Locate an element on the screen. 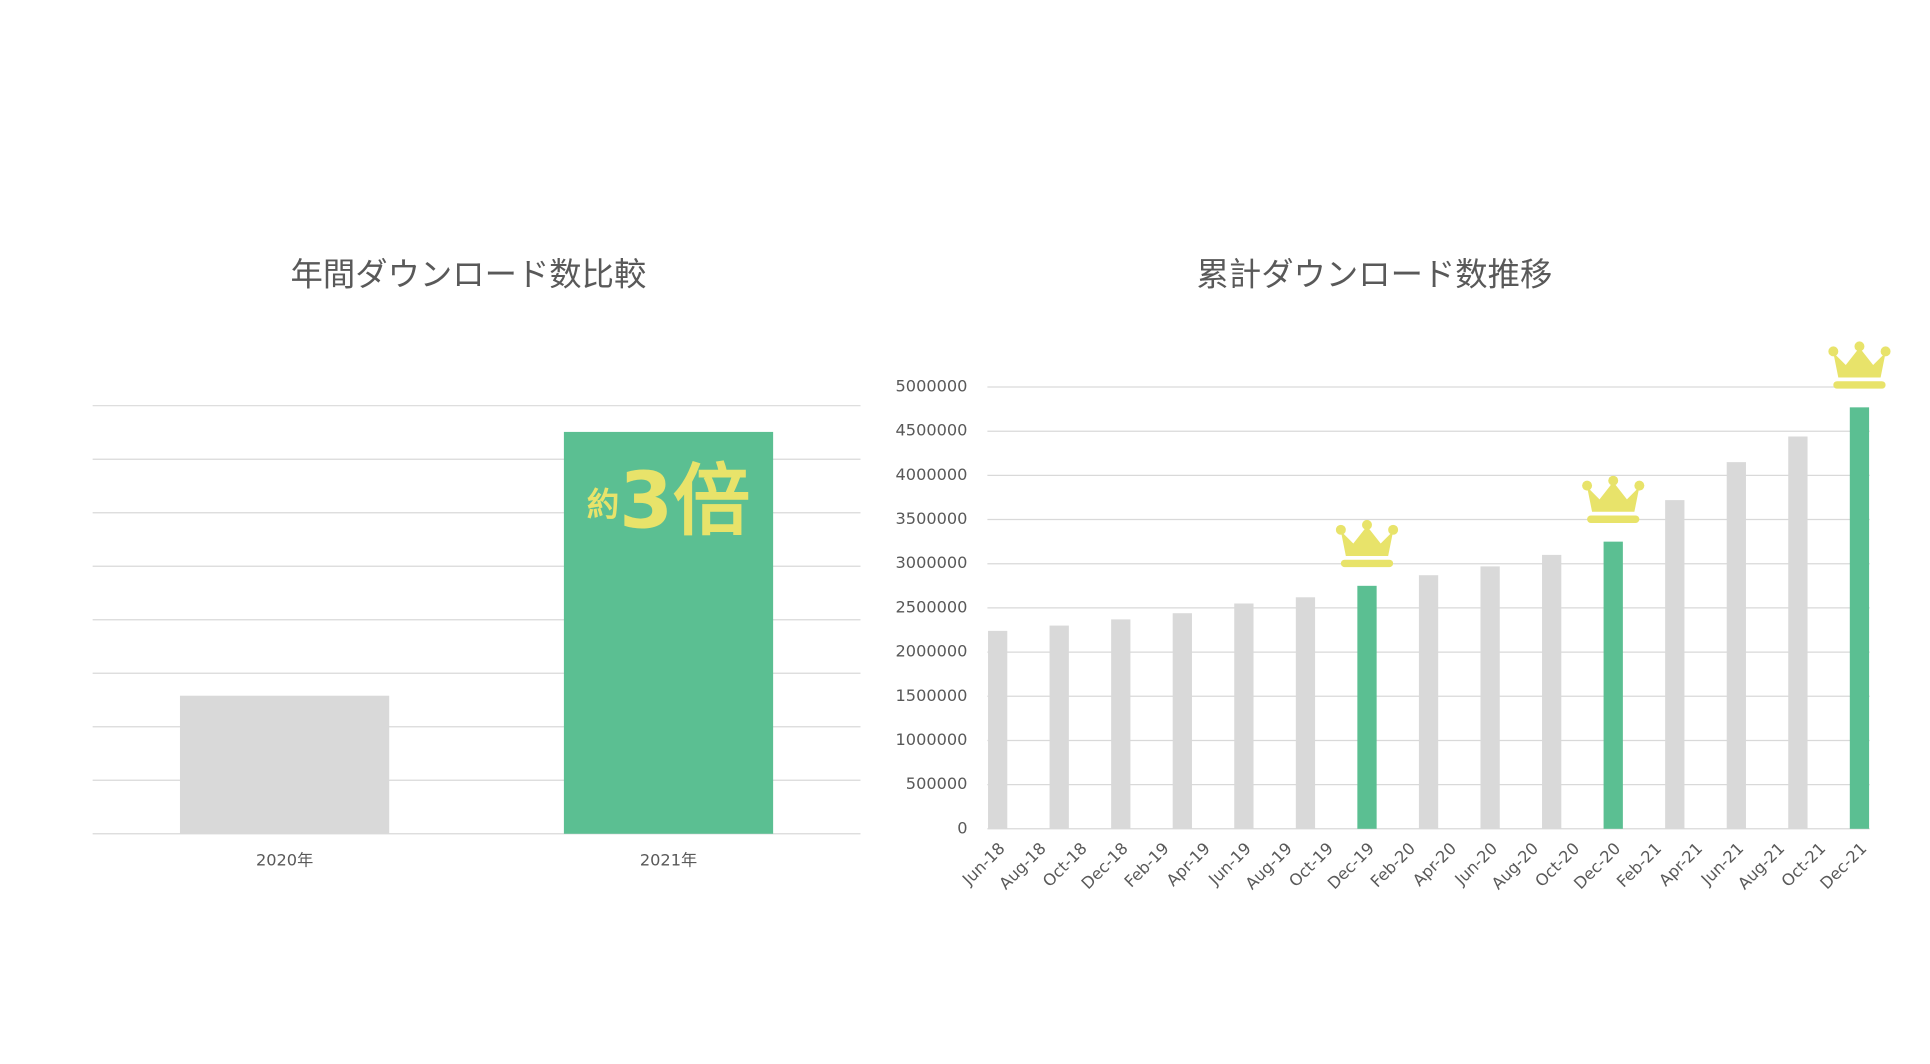 The height and width of the screenshot is (1064, 1930). y-tick-label: 3500000 is located at coordinates (932, 518).